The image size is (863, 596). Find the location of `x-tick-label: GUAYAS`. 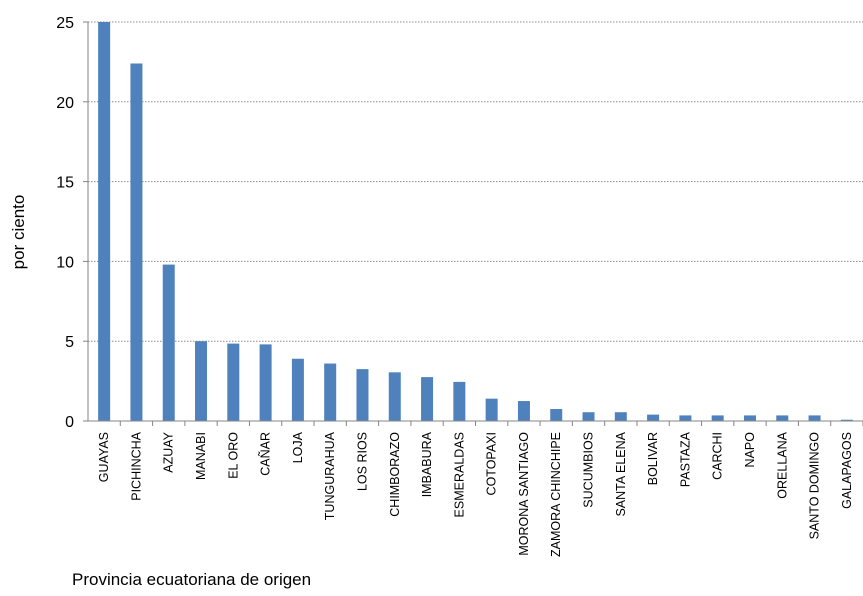

x-tick-label: GUAYAS is located at coordinates (104, 457).